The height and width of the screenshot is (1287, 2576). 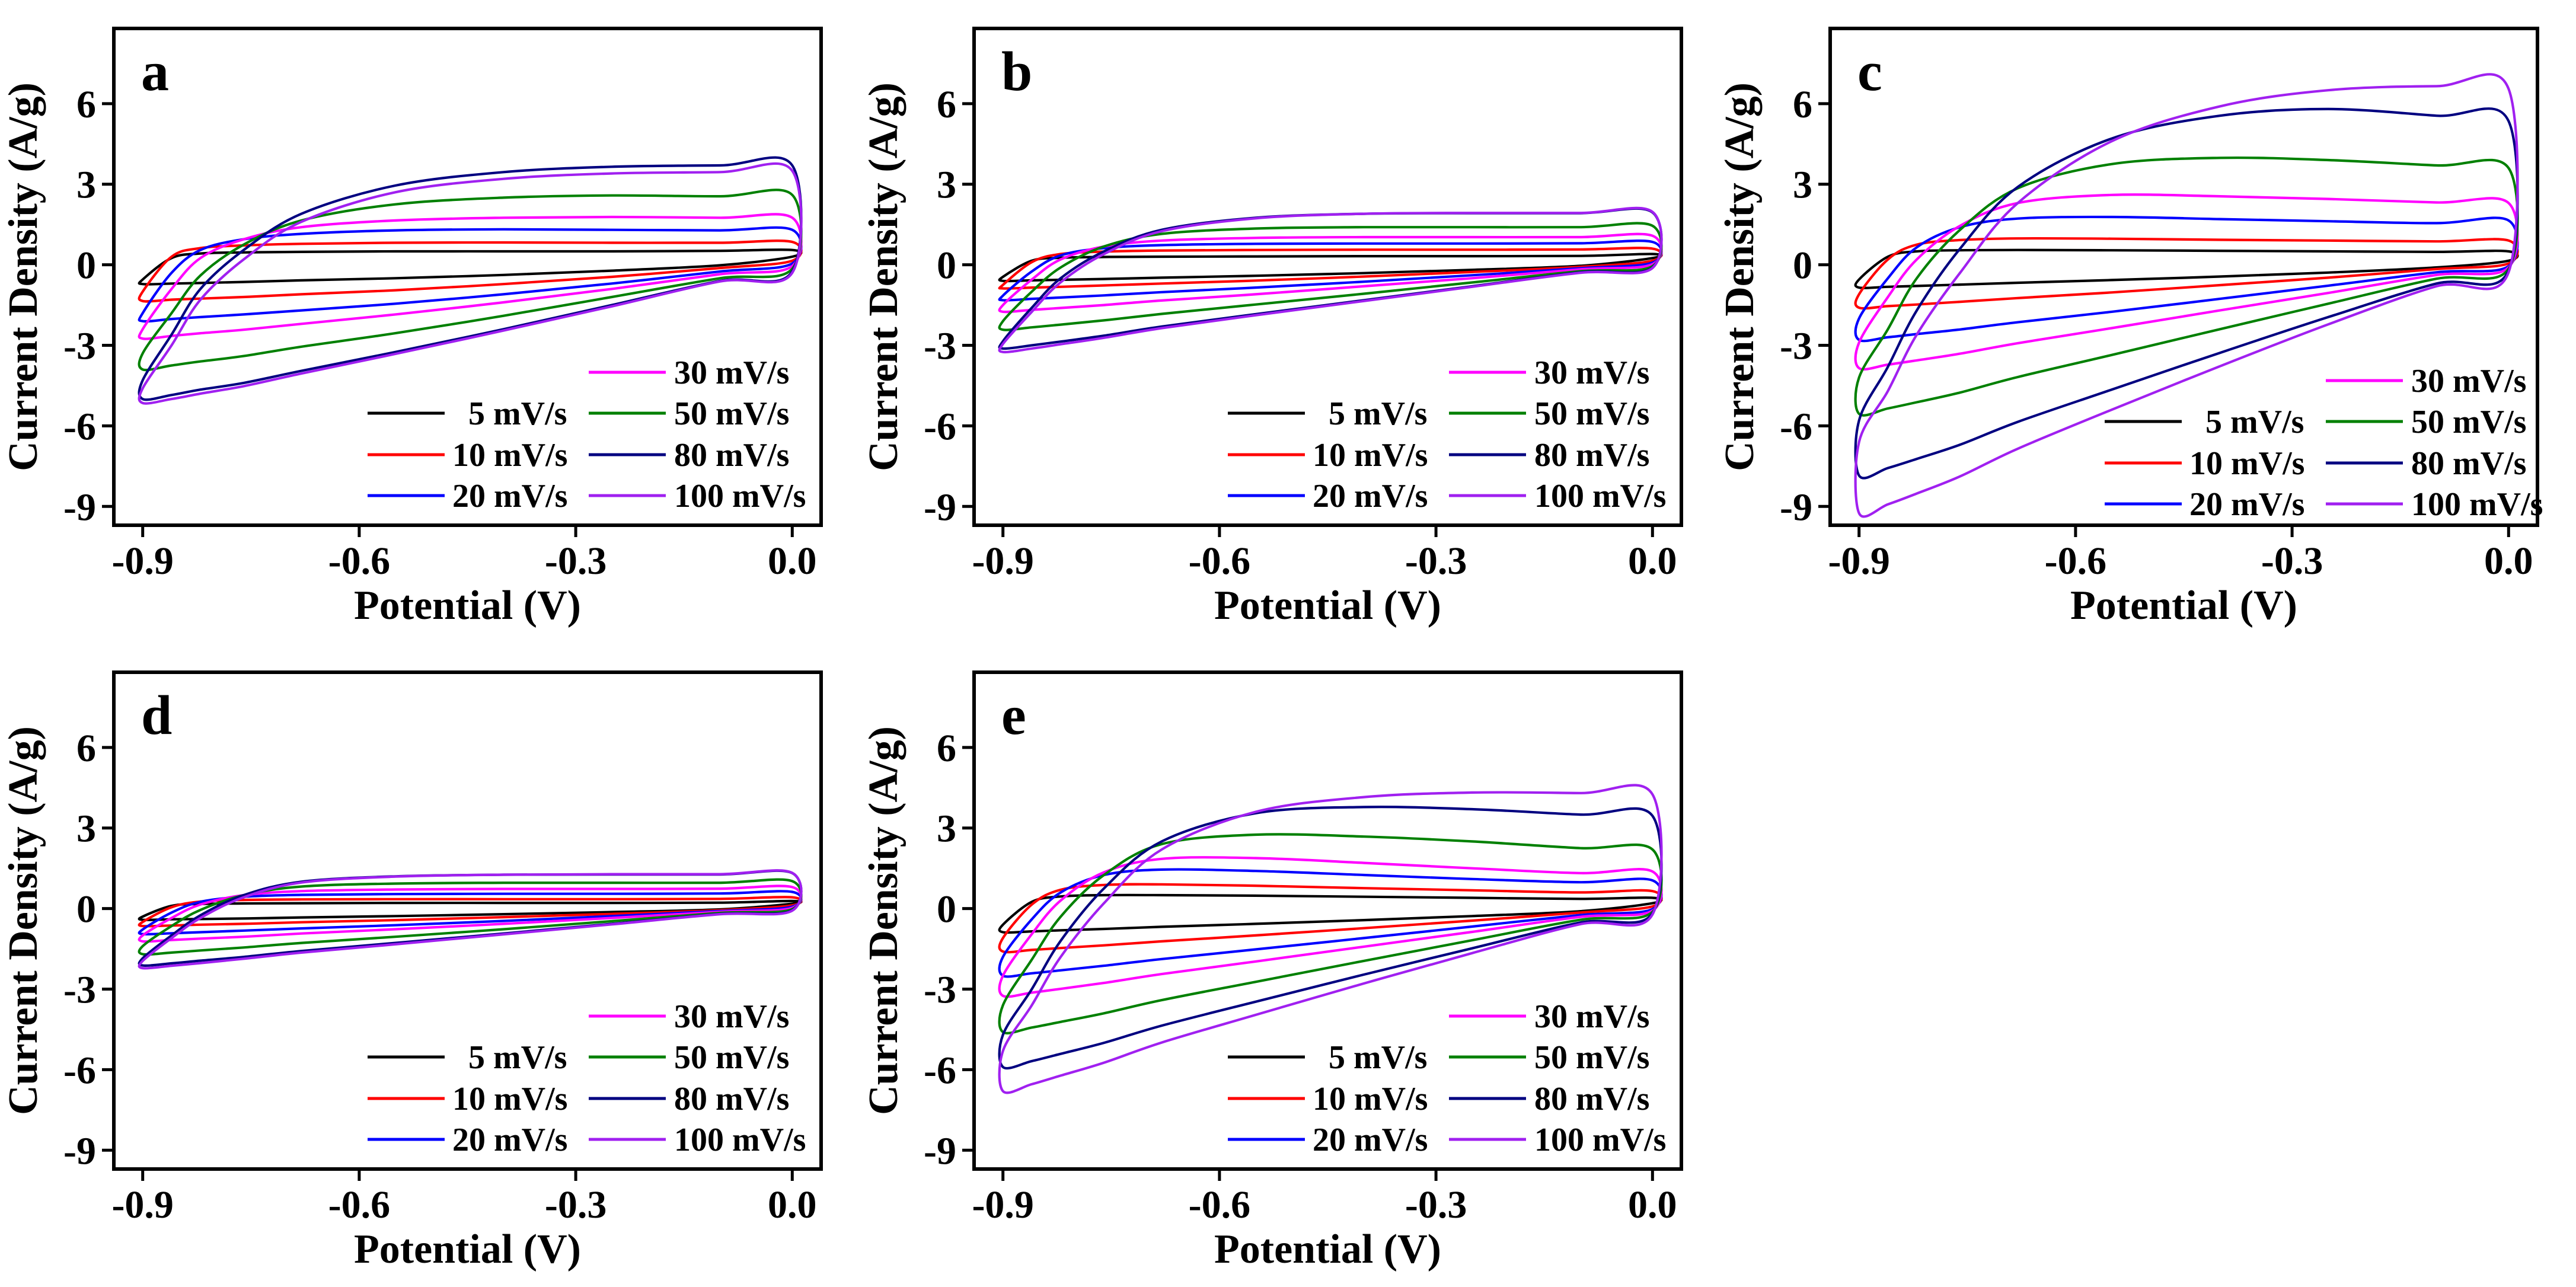 What do you see at coordinates (156, 715) in the screenshot?
I see `panel-letter-d: d` at bounding box center [156, 715].